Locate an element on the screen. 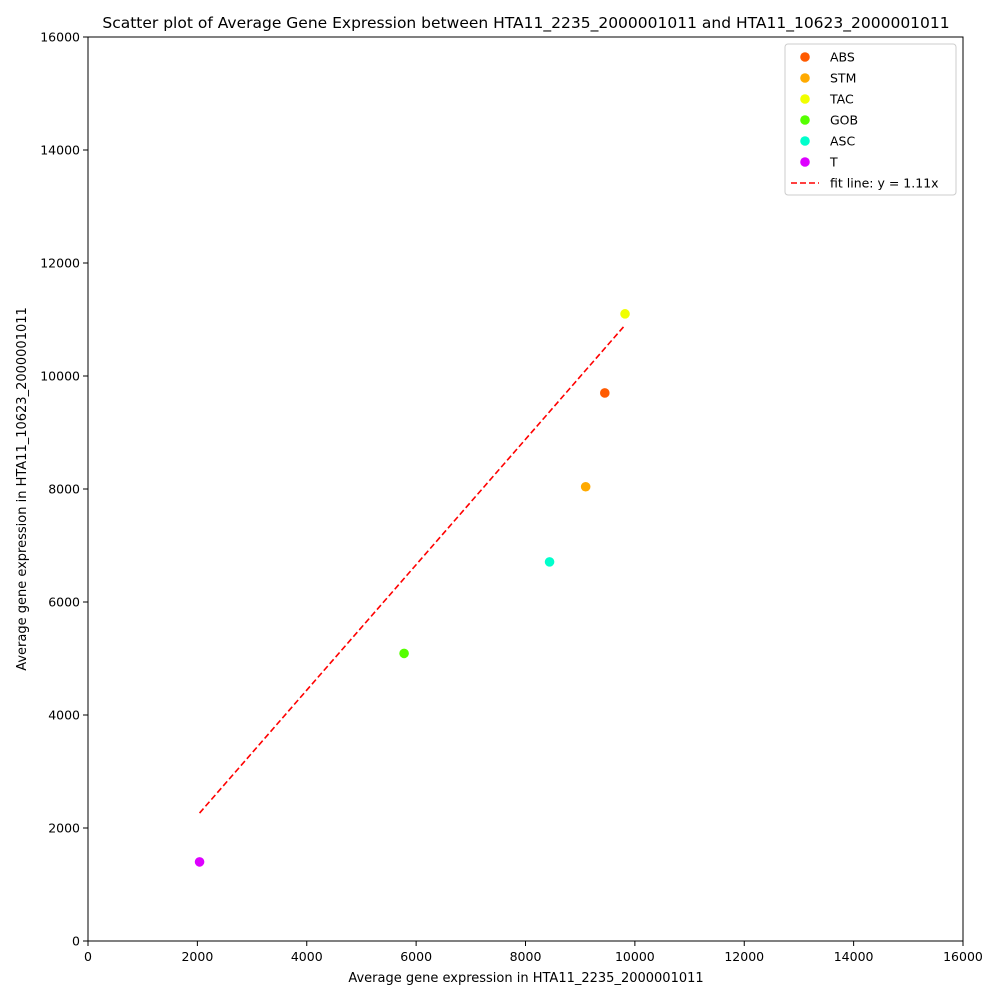 The width and height of the screenshot is (1000, 1004). x-tick-label: 10000 is located at coordinates (635, 956).